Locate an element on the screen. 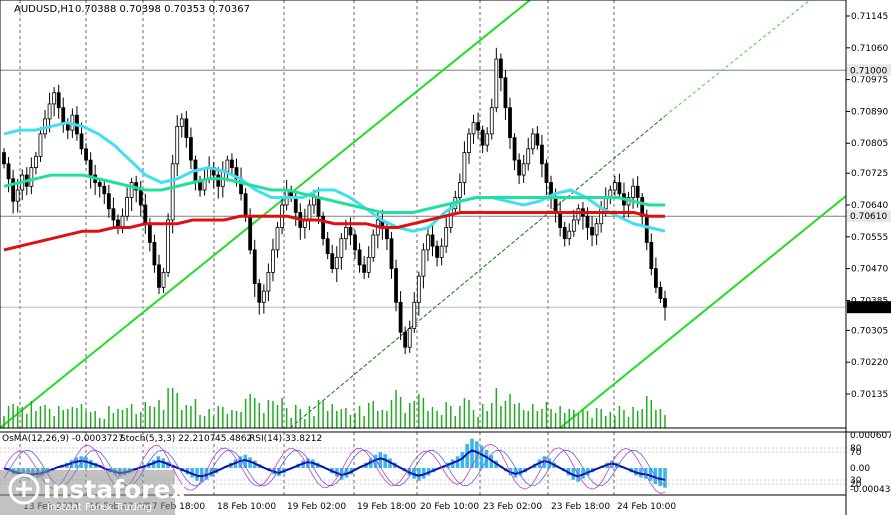  indicator-bottom-label: -0.000435 is located at coordinates (870, 490).